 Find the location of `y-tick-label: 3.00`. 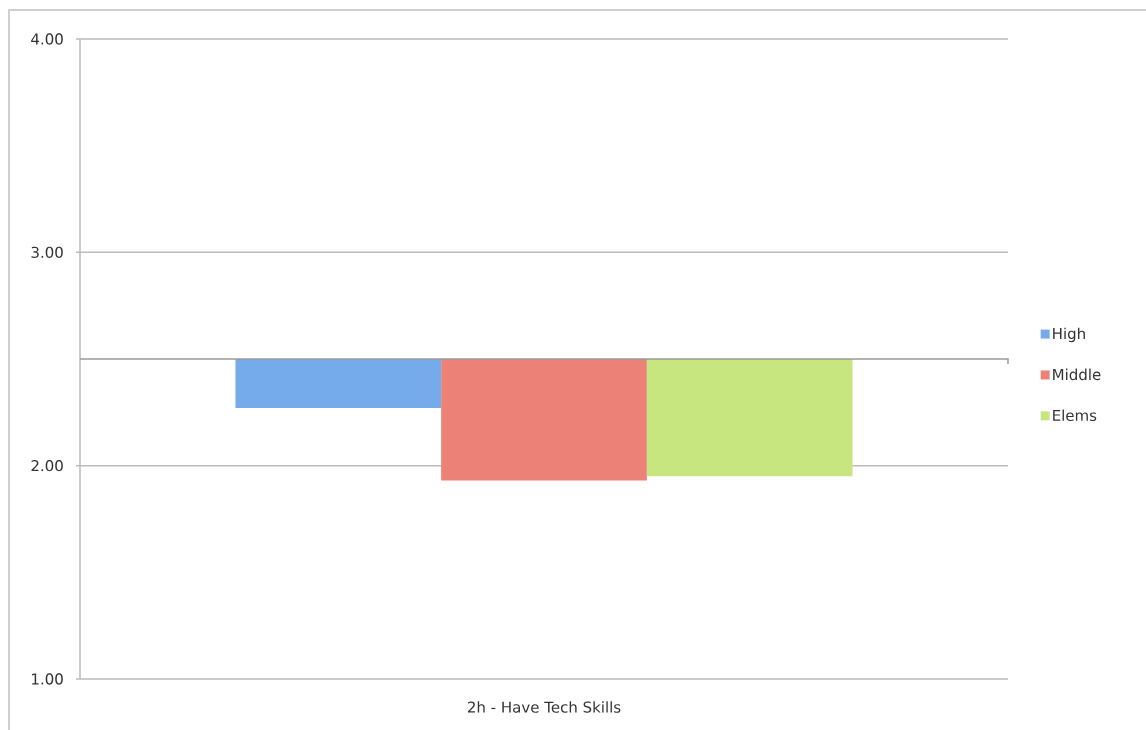

y-tick-label: 3.00 is located at coordinates (47, 252).